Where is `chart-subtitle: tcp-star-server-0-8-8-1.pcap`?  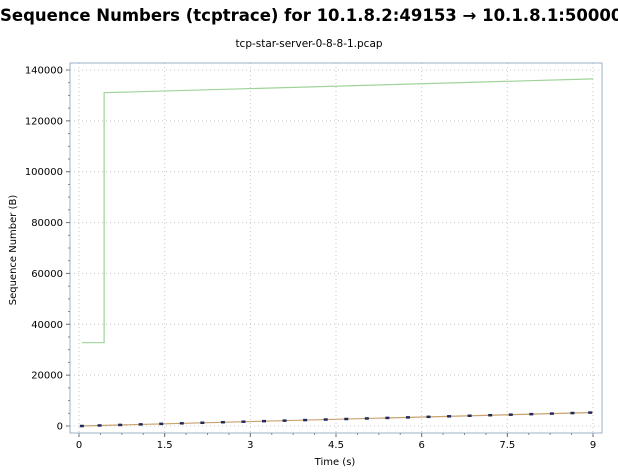 chart-subtitle: tcp-star-server-0-8-8-1.pcap is located at coordinates (309, 44).